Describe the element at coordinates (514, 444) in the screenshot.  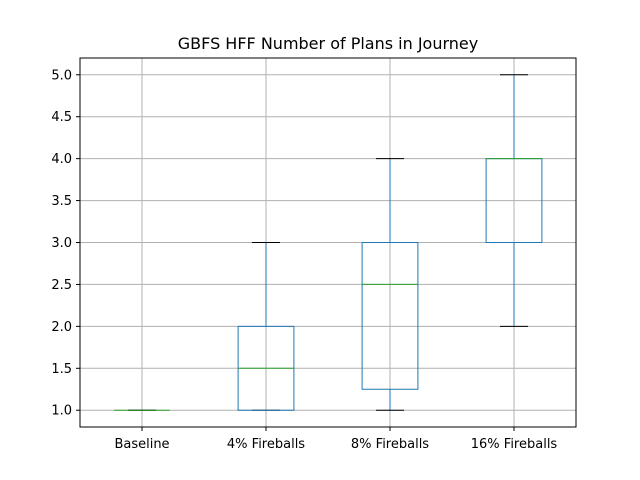
I see `x-tick-label: 16% Fireballs` at that location.